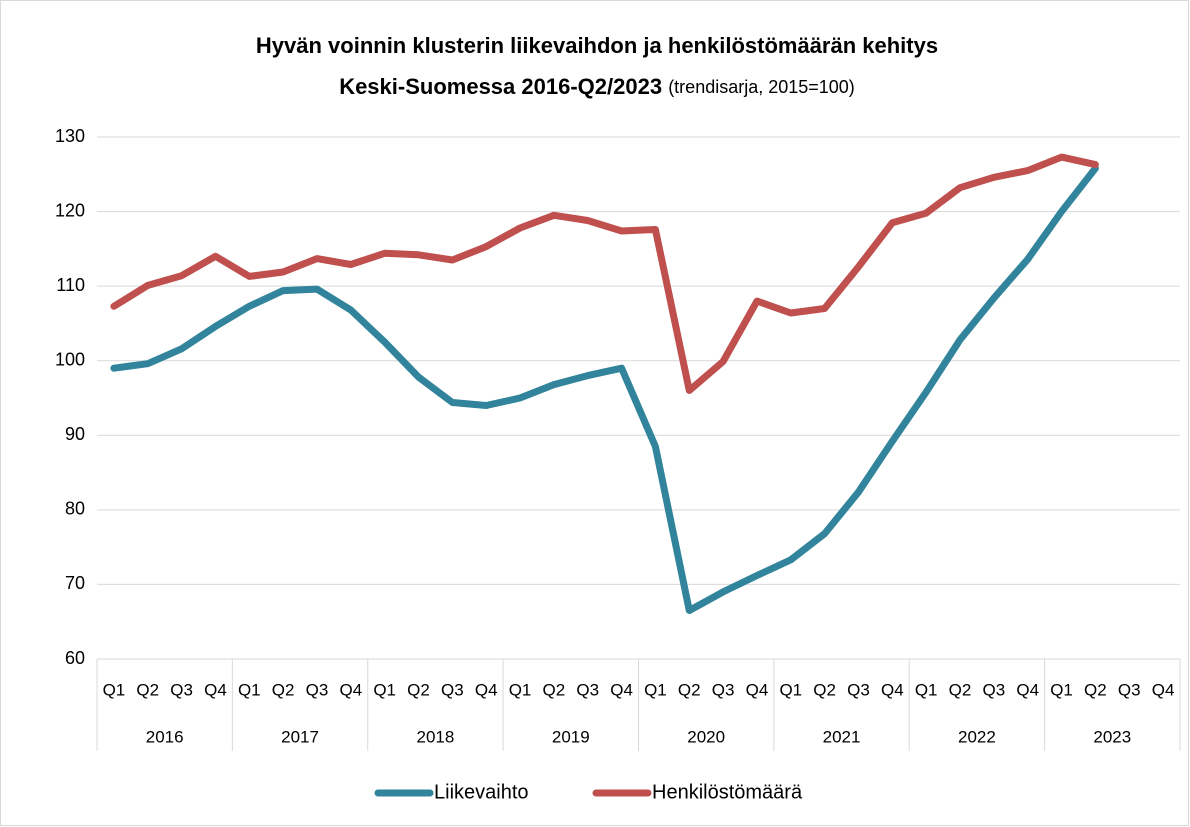  I want to click on x-group-label: 2021, so click(842, 736).